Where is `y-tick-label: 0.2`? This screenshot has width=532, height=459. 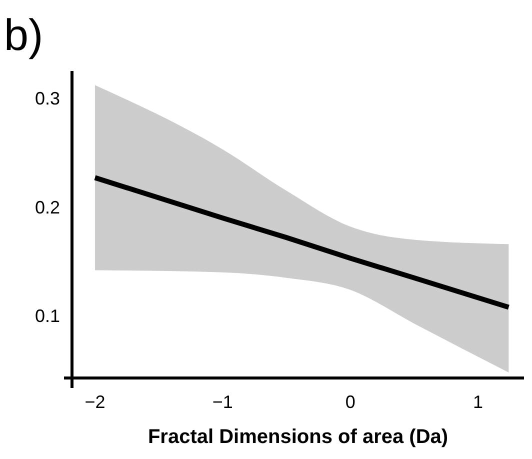 y-tick-label: 0.2 is located at coordinates (47, 207).